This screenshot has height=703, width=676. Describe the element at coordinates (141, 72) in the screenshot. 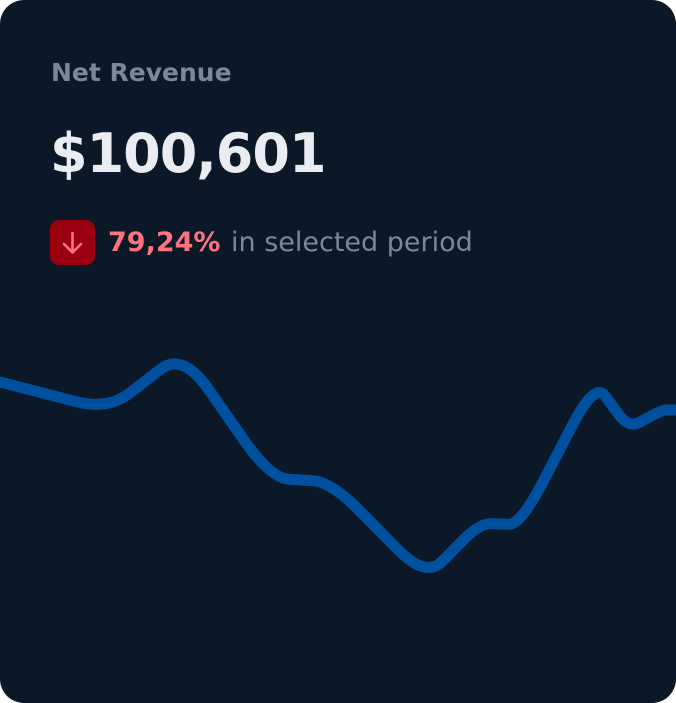

I see `card-title: Net Revenue` at that location.